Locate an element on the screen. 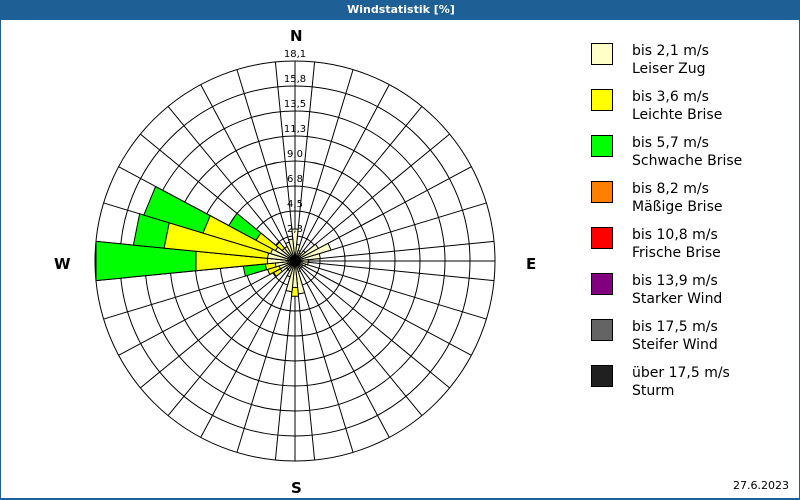  legend-range: bis 13,9 m/s is located at coordinates (675, 281).